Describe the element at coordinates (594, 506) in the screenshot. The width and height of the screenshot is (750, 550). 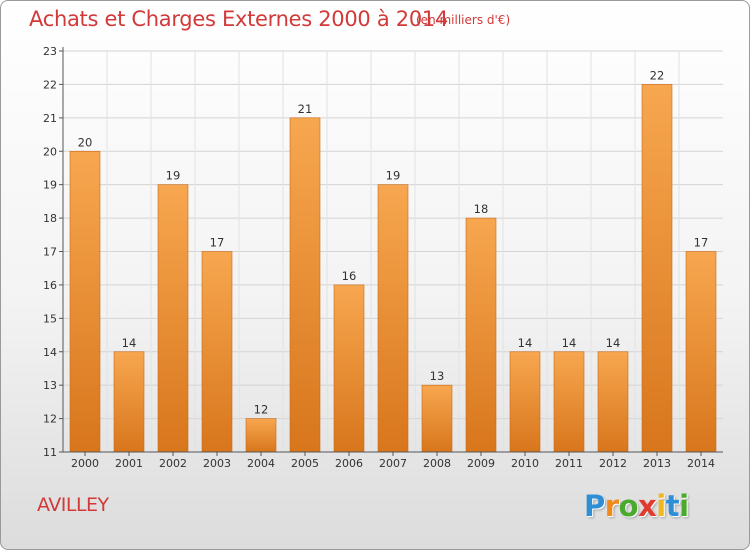
I see `logo-letter: P` at that location.